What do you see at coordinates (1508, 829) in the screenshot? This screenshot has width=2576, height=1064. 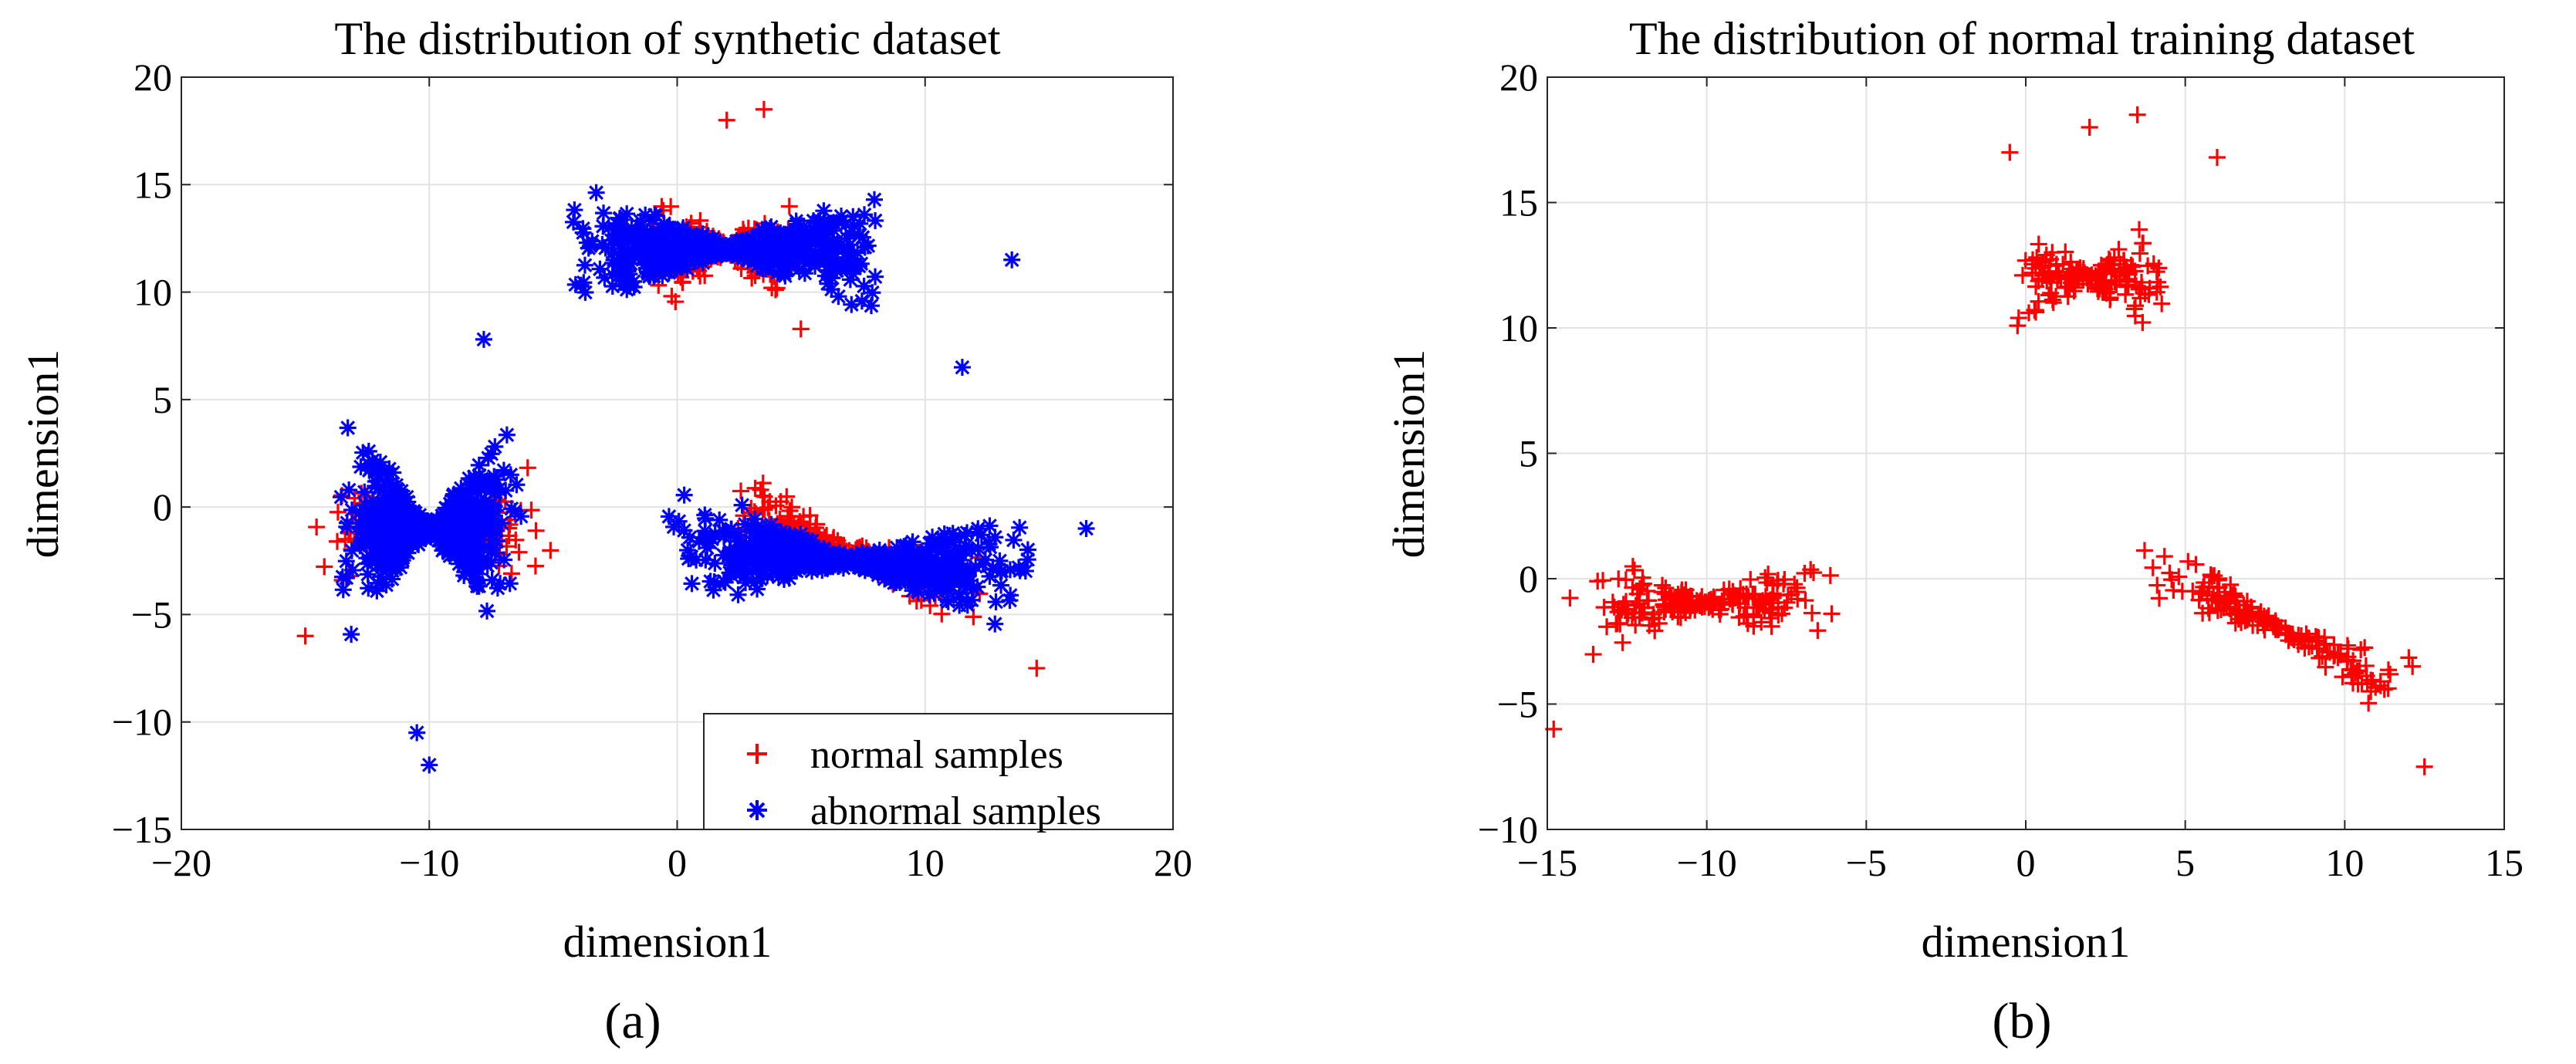 I see `y-tick-label: −10` at bounding box center [1508, 829].